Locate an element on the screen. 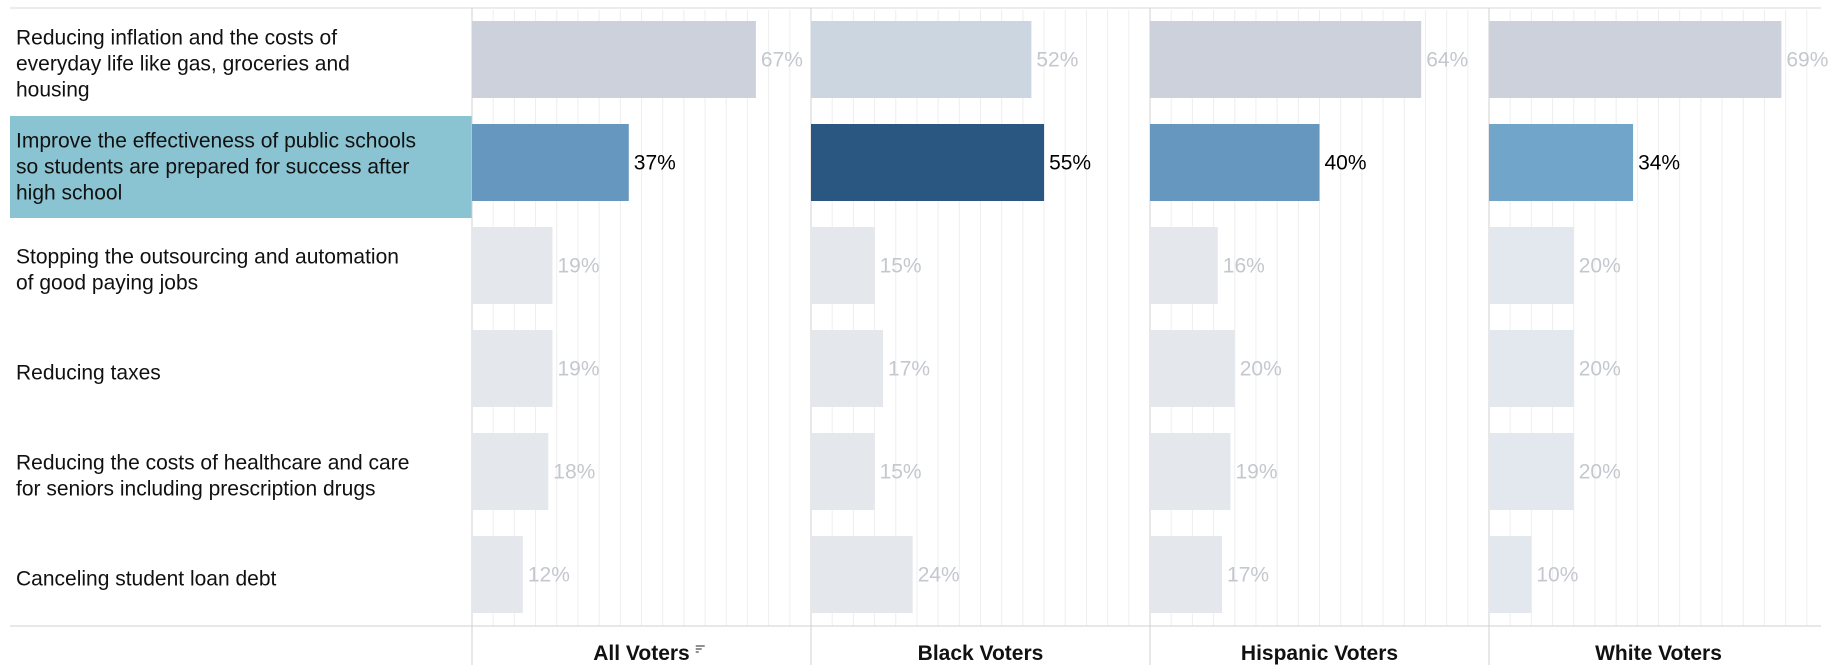  column-header: White Voters is located at coordinates (1658, 653).